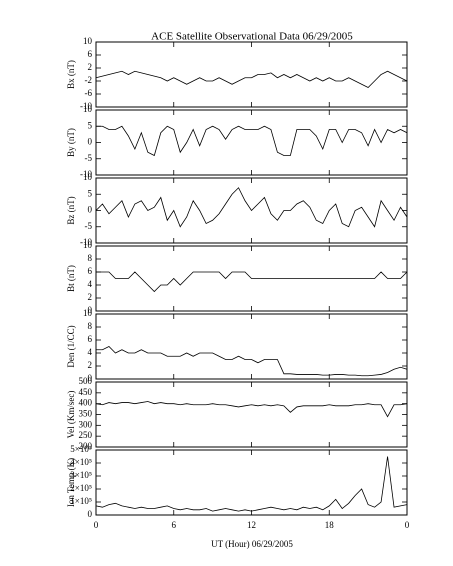  Describe the element at coordinates (71, 74) in the screenshot. I see `y-axis-label: Bx (nT)` at that location.